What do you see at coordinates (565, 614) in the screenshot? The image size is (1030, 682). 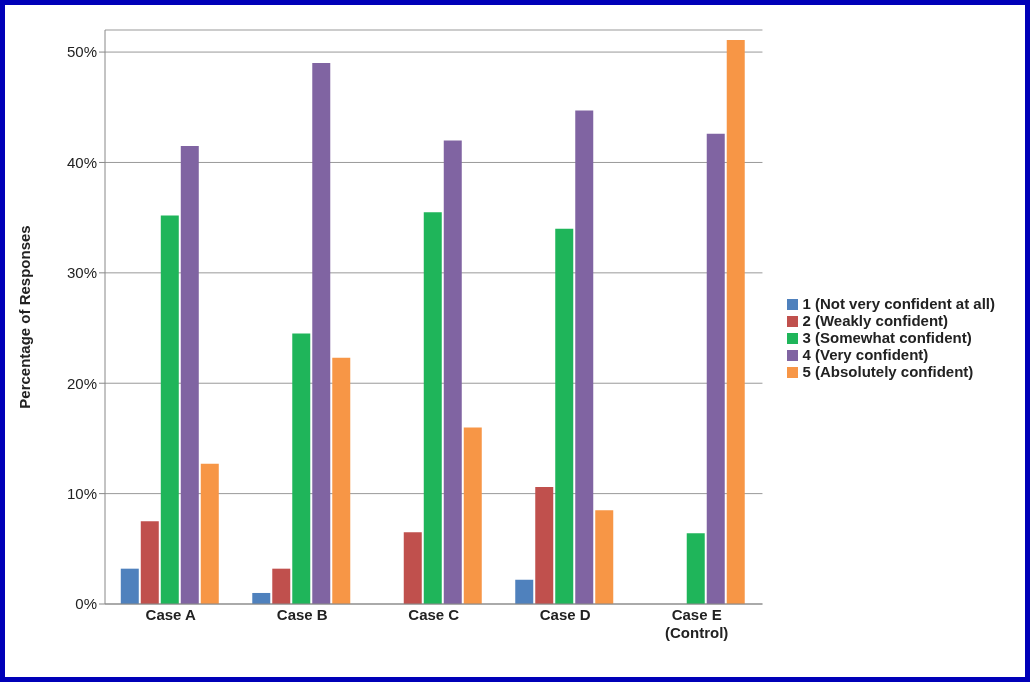 I see `x-tick-label: Case D` at bounding box center [565, 614].